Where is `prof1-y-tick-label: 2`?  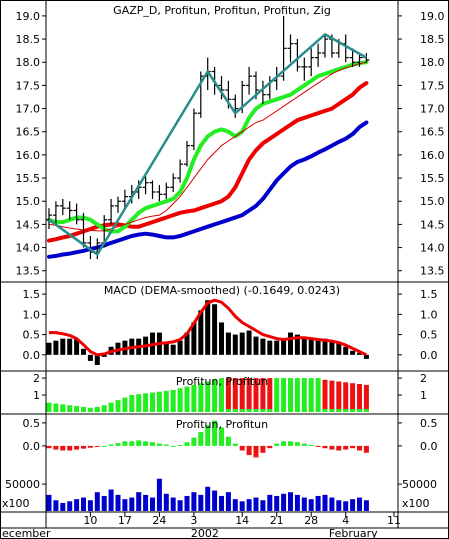
prof1-y-tick-label: 2 is located at coordinates (423, 378).